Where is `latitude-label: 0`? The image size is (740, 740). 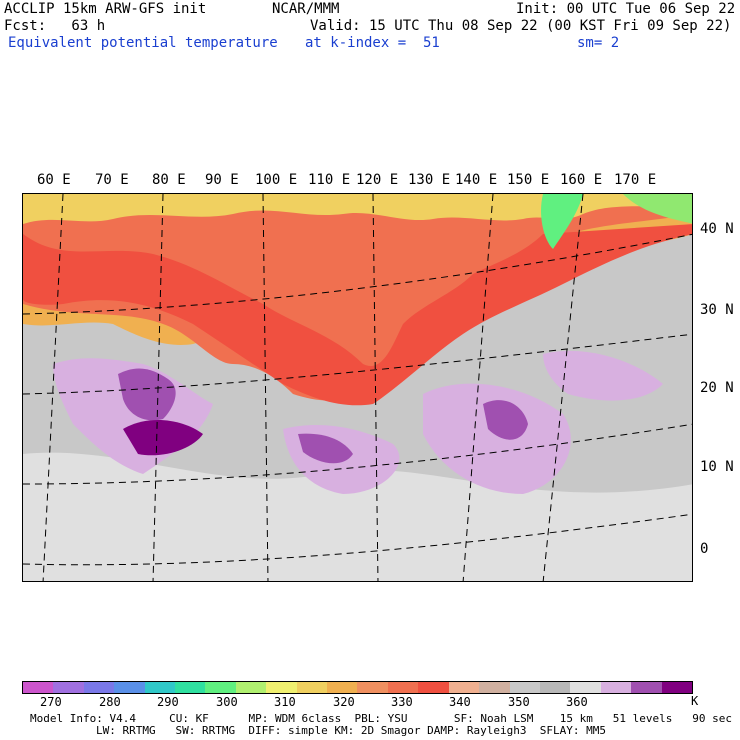 latitude-label: 0 is located at coordinates (704, 549).